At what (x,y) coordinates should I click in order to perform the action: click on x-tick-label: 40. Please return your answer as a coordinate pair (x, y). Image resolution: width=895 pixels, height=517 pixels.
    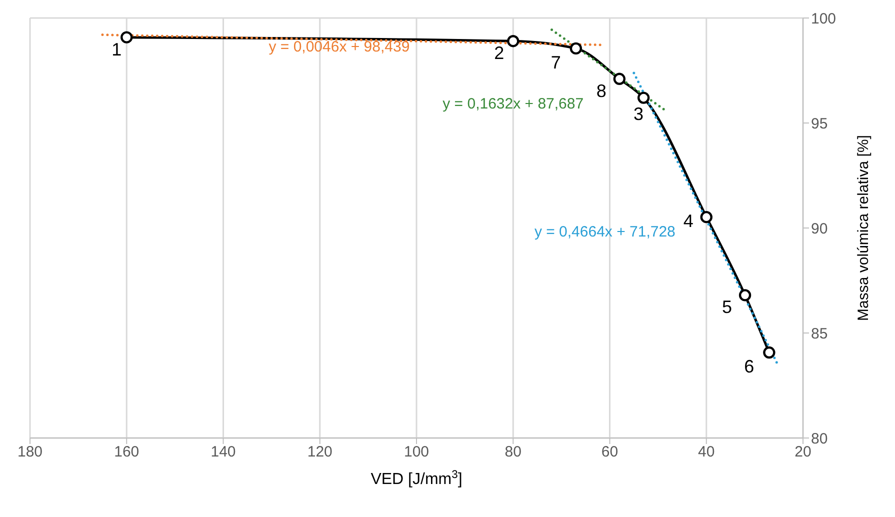
    Looking at the image, I should click on (706, 452).